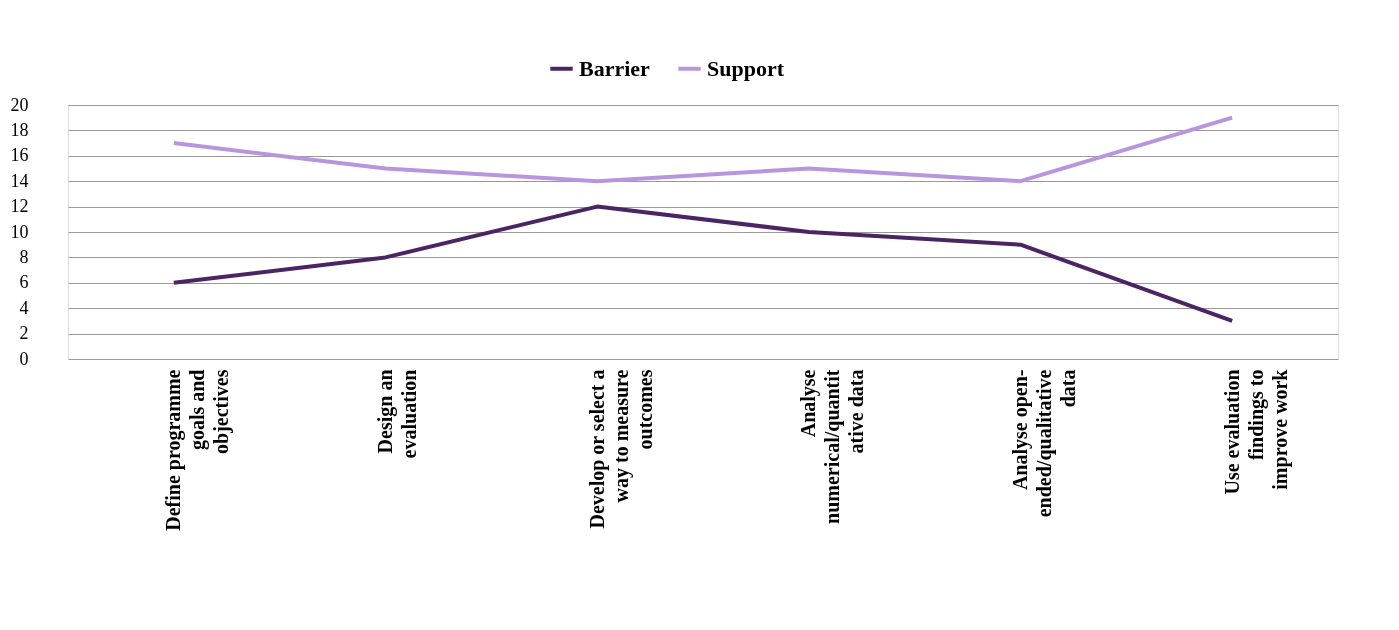 This screenshot has width=1399, height=630. I want to click on y-tick-label: 0, so click(24, 358).